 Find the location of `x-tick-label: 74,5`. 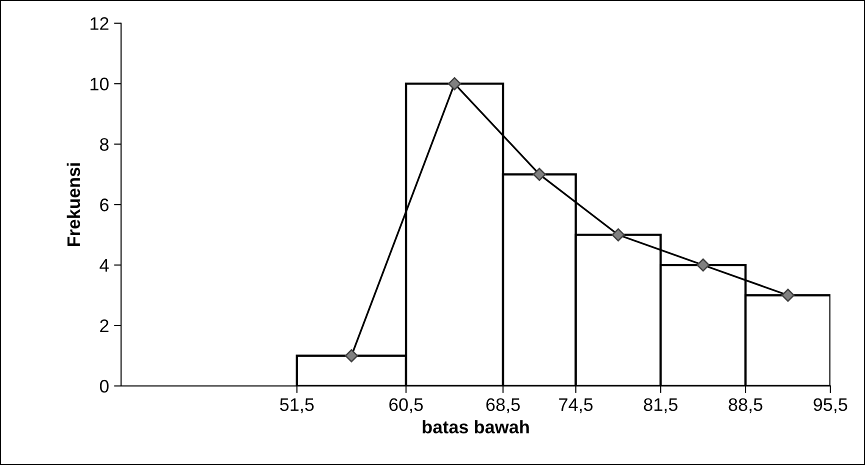

x-tick-label: 74,5 is located at coordinates (576, 406).